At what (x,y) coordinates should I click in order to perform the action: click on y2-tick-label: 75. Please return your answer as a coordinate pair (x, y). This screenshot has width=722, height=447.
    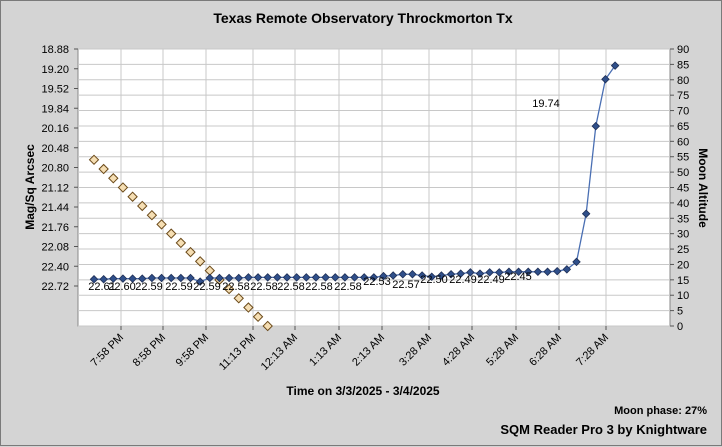
    Looking at the image, I should click on (683, 96).